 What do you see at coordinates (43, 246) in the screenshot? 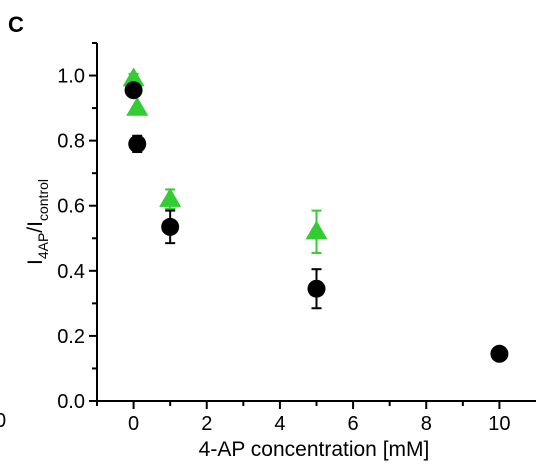
I see `y-title-sub1: 4AP` at bounding box center [43, 246].